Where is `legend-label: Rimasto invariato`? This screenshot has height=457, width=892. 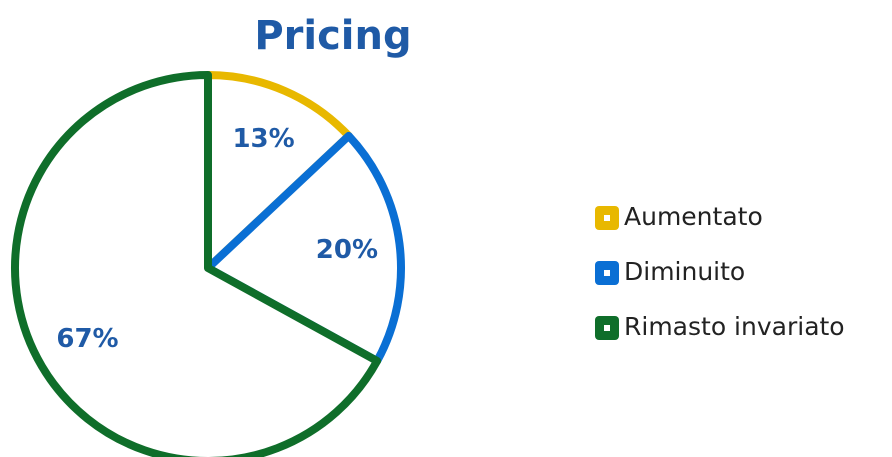 legend-label: Rimasto invariato is located at coordinates (734, 326).